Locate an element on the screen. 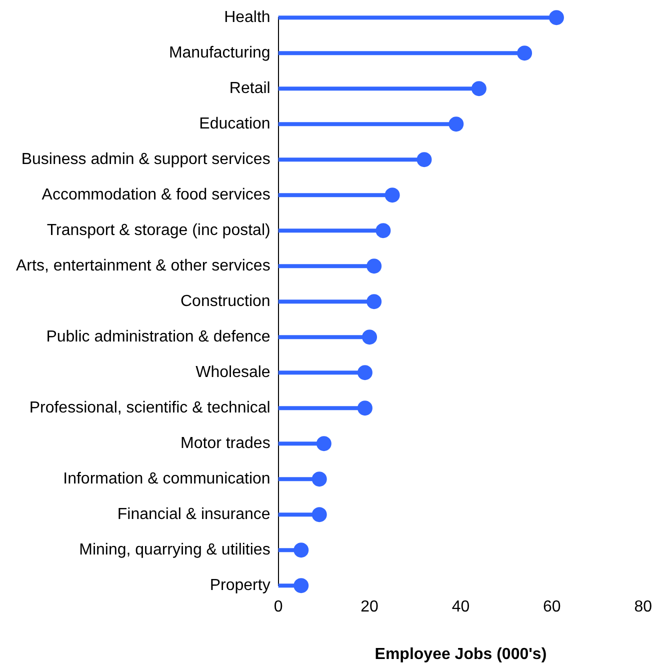 The width and height of the screenshot is (658, 672). y-tick-label: Information & communication is located at coordinates (166, 479).